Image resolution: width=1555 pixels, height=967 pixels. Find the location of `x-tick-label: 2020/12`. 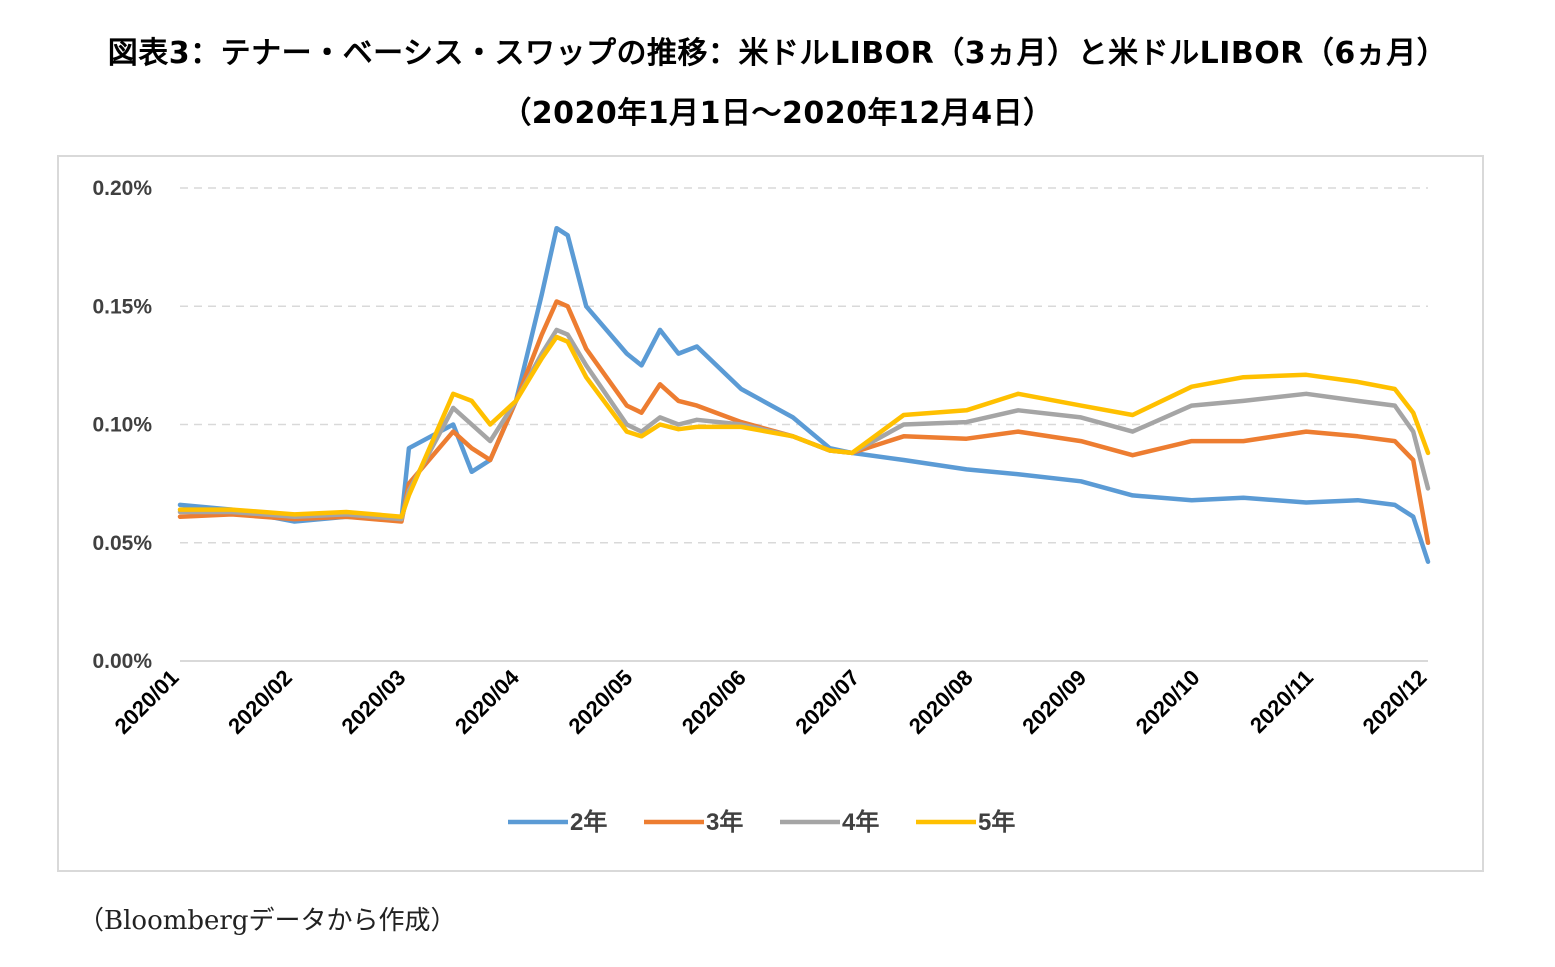

x-tick-label: 2020/12 is located at coordinates (1395, 702).